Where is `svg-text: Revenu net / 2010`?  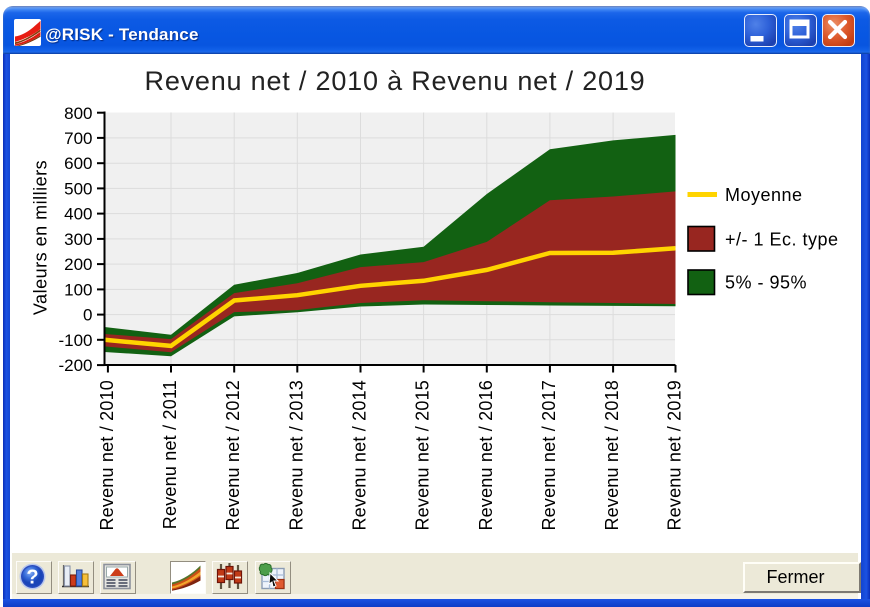
svg-text: Revenu net / 2010 is located at coordinates (107, 455).